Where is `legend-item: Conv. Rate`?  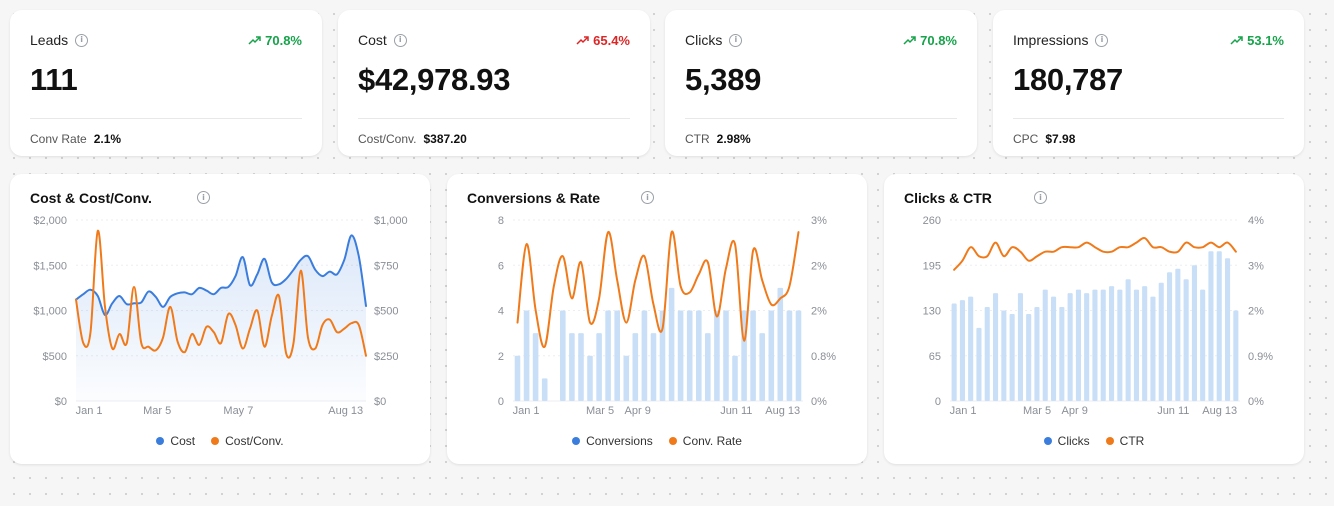 legend-item: Conv. Rate is located at coordinates (705, 441).